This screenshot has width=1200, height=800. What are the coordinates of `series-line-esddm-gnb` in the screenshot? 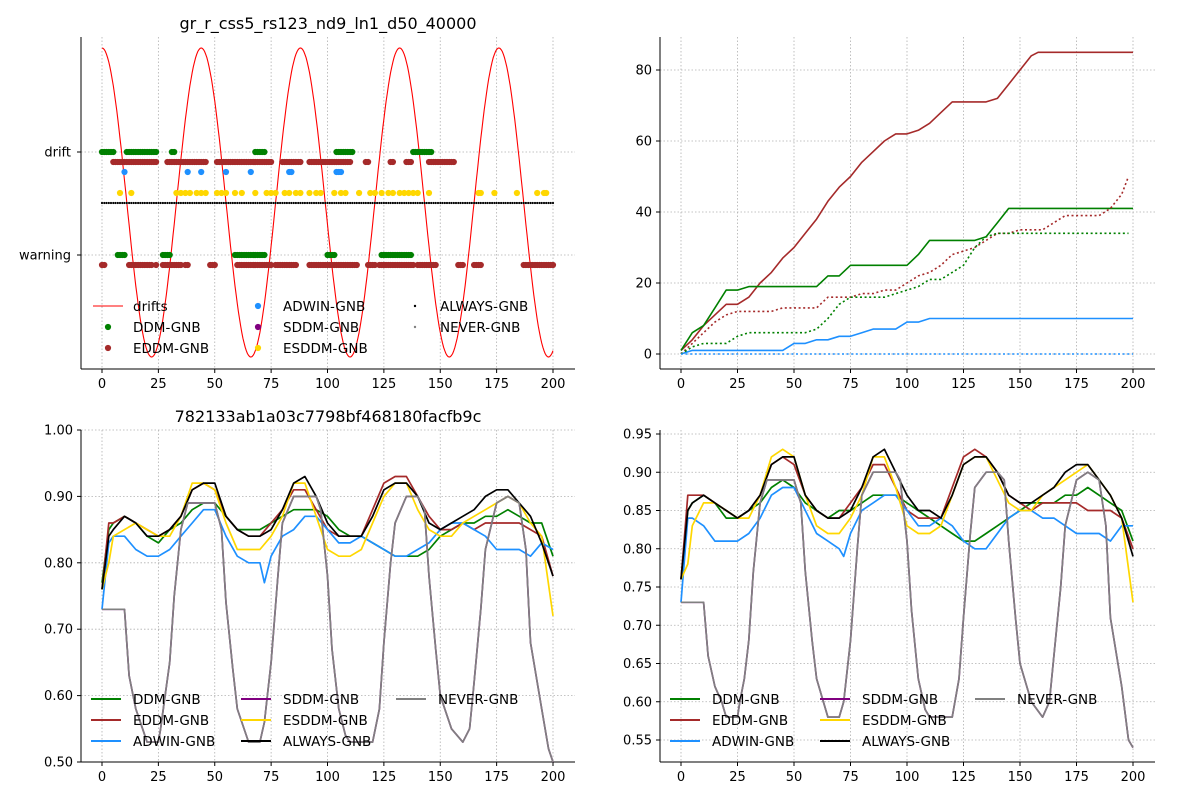 It's located at (327, 549).